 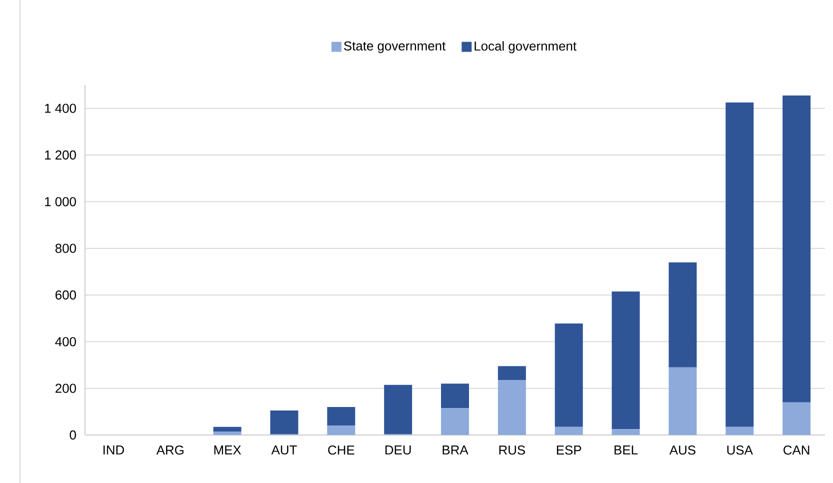 I want to click on x-tick-label: ESP, so click(x=569, y=450).